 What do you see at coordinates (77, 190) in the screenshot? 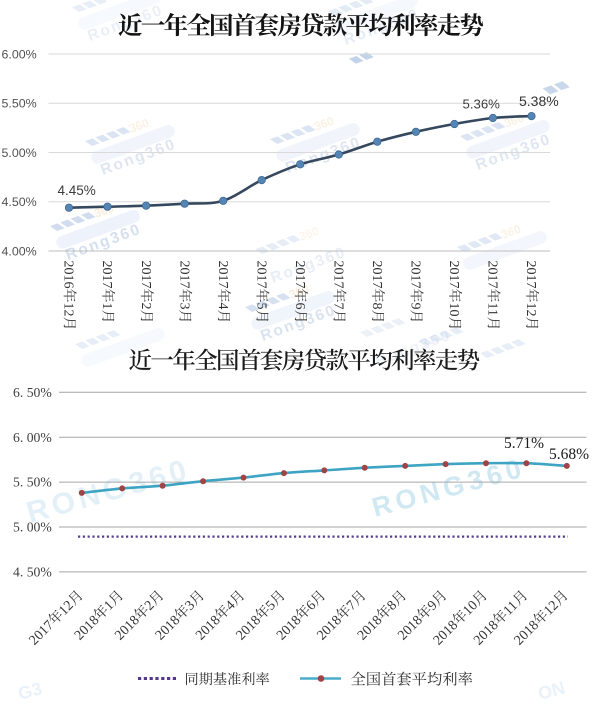
I see `svg-text: 4.45%` at bounding box center [77, 190].